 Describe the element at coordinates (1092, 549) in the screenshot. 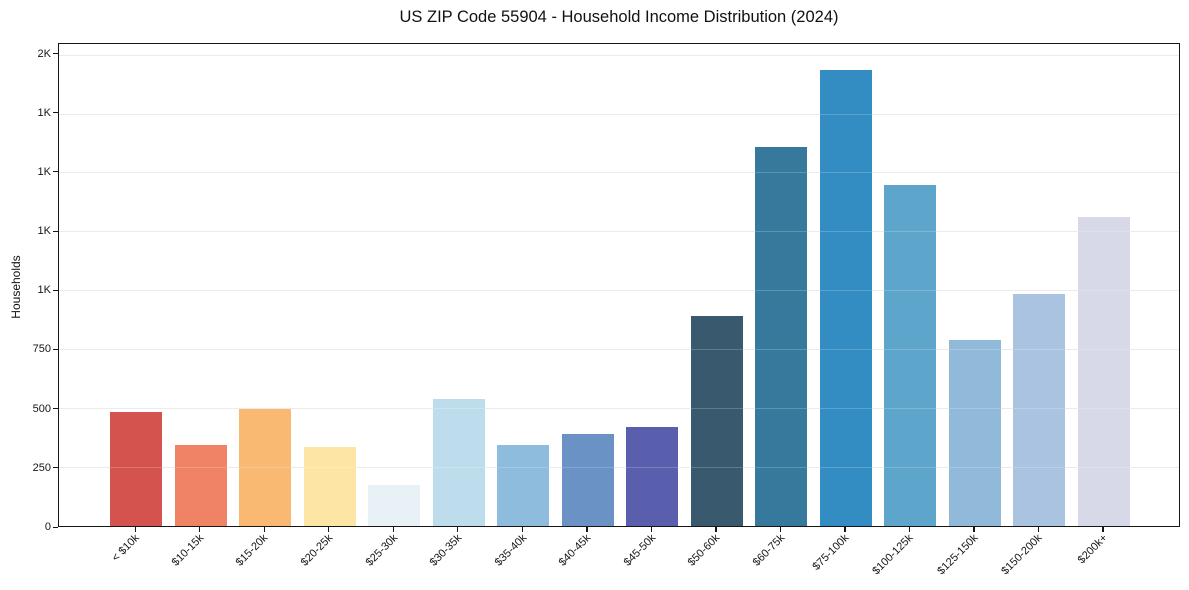

I see `x-tick-label-text: $200k+` at that location.